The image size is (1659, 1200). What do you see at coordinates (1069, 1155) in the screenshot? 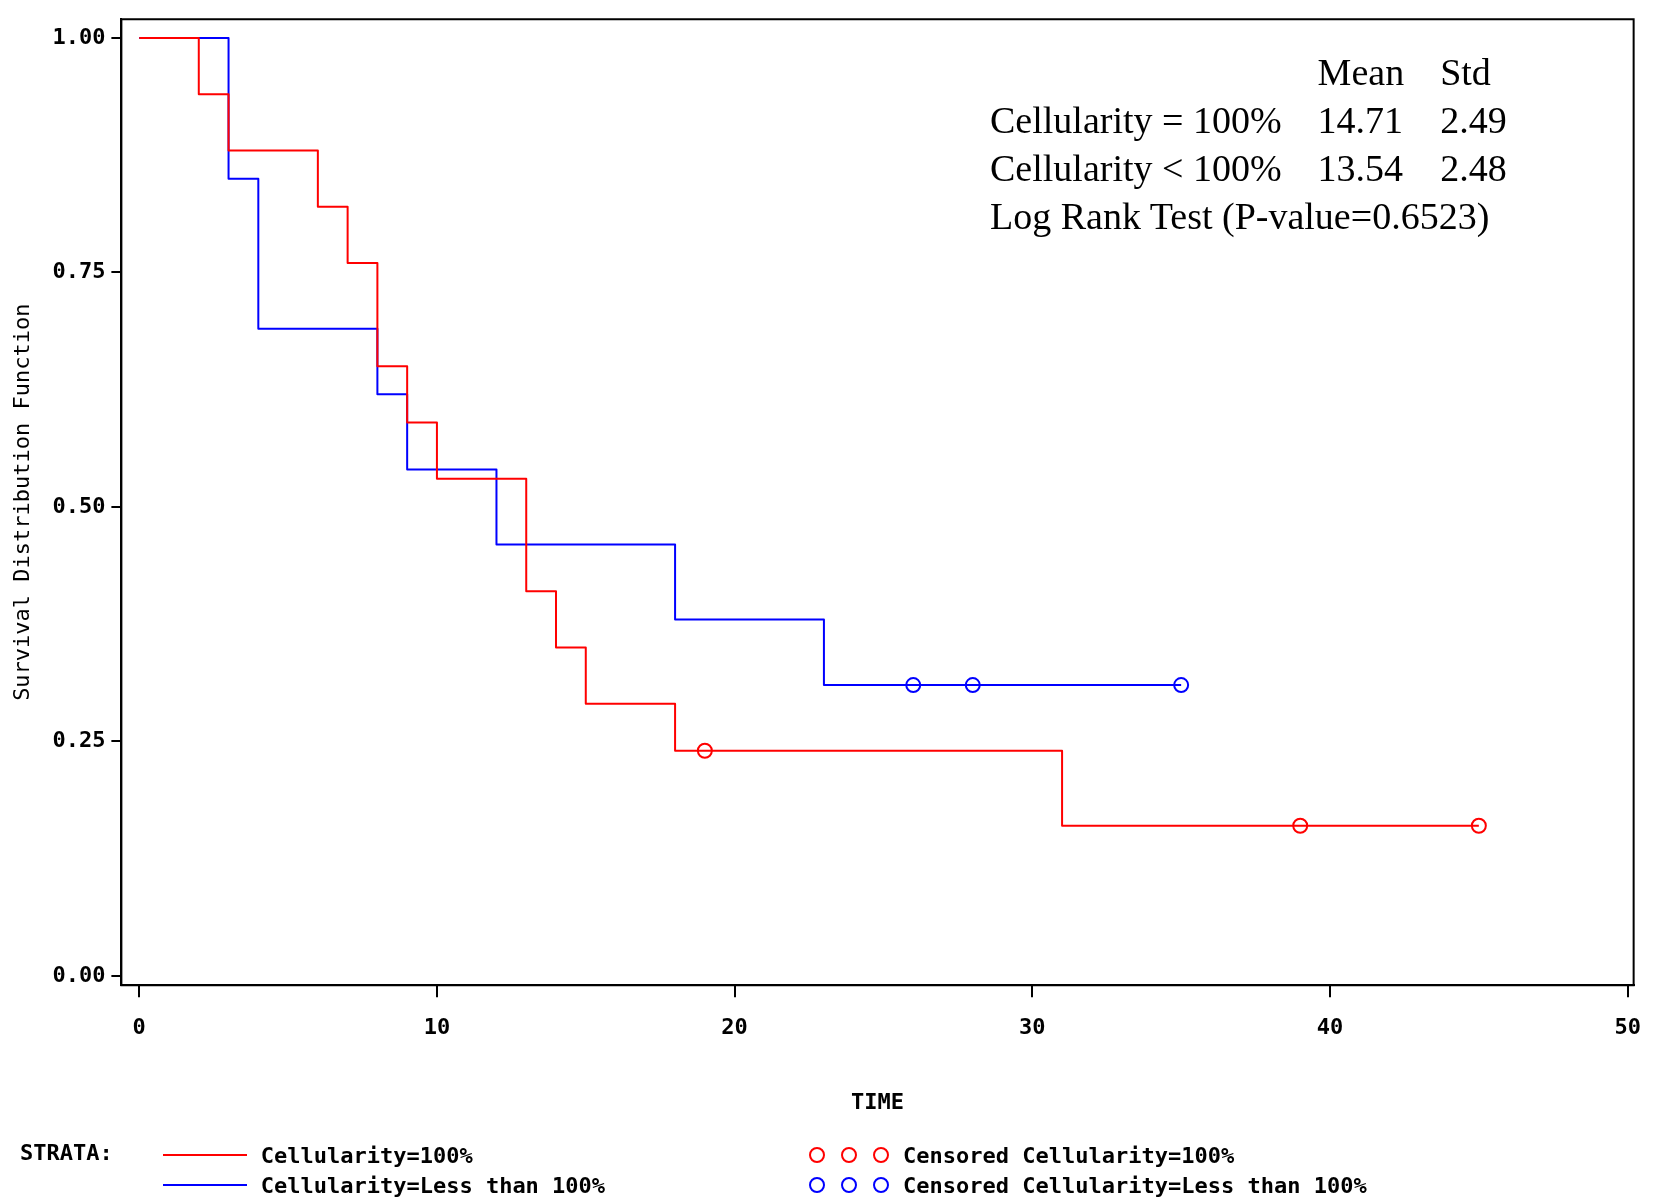
I see `legend-label: Censored Cellularity=100%` at bounding box center [1069, 1155].